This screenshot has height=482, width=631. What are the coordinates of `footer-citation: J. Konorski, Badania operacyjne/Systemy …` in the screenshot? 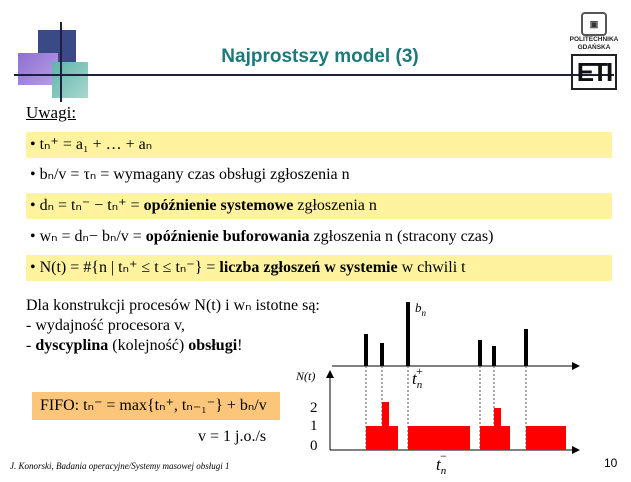 It's located at (120, 466).